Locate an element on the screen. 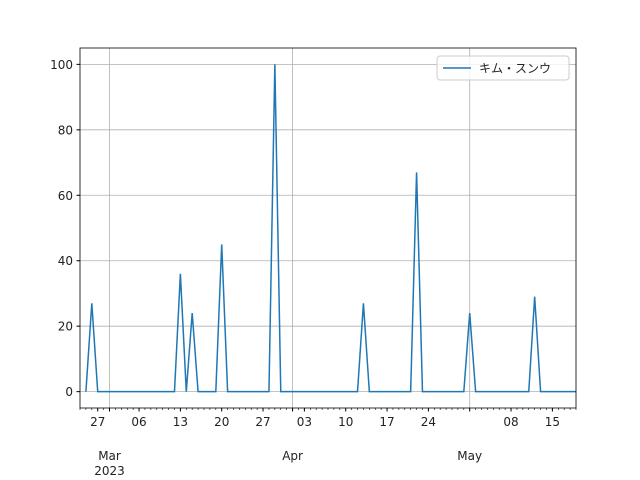 Image resolution: width=640 pixels, height=480 pixels. x-tick-label: 20 is located at coordinates (221, 422).